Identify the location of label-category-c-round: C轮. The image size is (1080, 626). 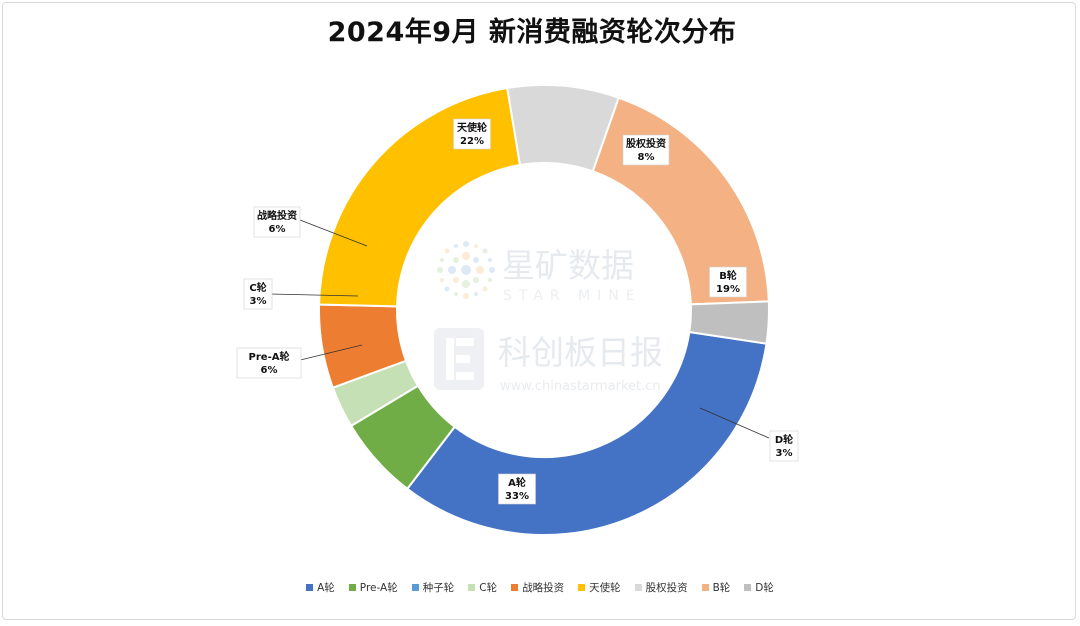
(257, 287).